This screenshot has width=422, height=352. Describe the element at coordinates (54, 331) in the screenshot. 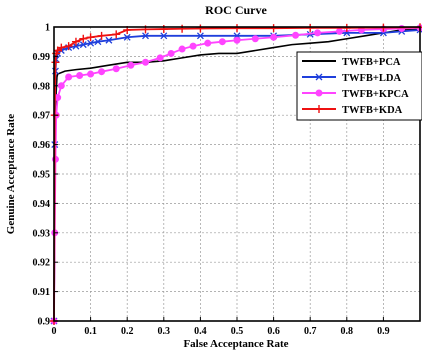

I see `x-tick-label: 0` at that location.